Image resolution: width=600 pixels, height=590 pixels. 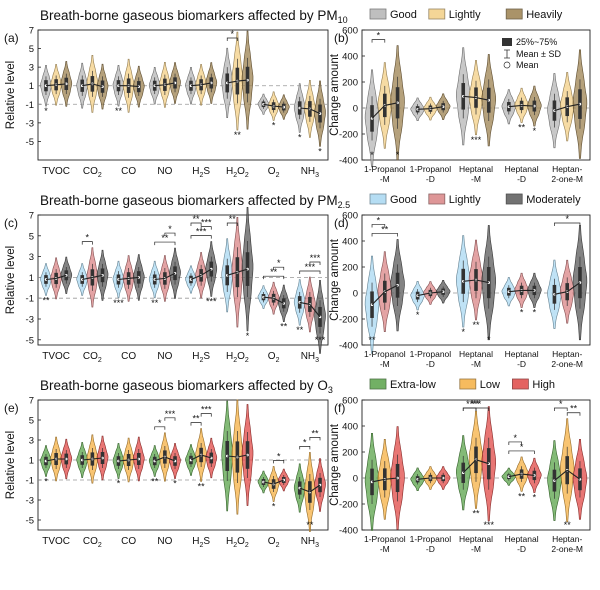 I want to click on y-tick-label: 600, so click(x=350, y=31).